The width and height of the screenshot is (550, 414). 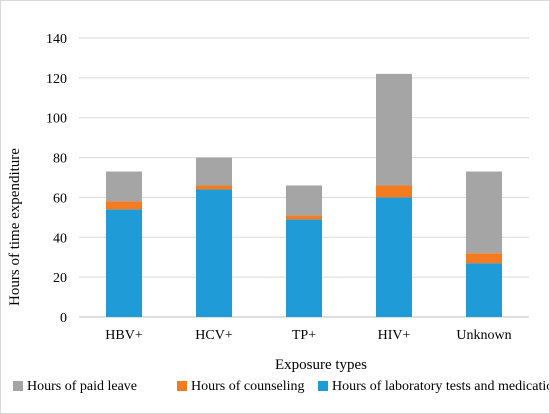 What do you see at coordinates (440, 386) in the screenshot?
I see `legend-label: Hours of laboratory tests and medication` at bounding box center [440, 386].